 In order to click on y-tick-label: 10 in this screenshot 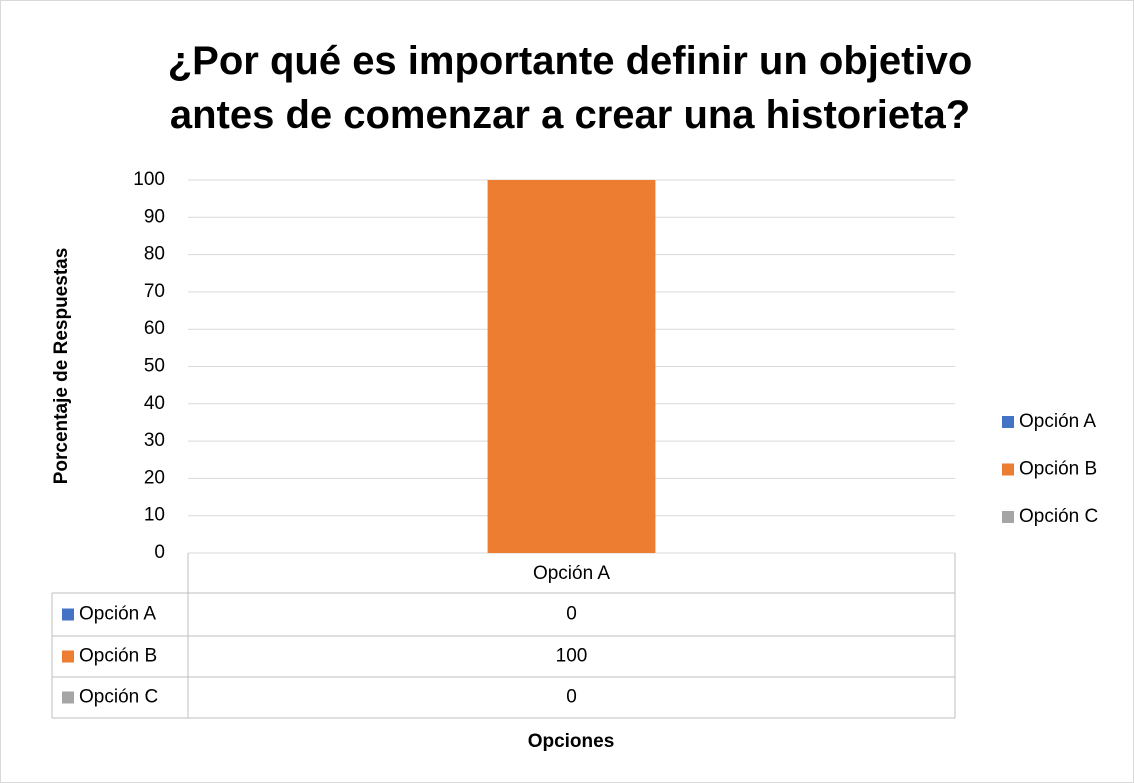, I will do `click(154, 515)`.